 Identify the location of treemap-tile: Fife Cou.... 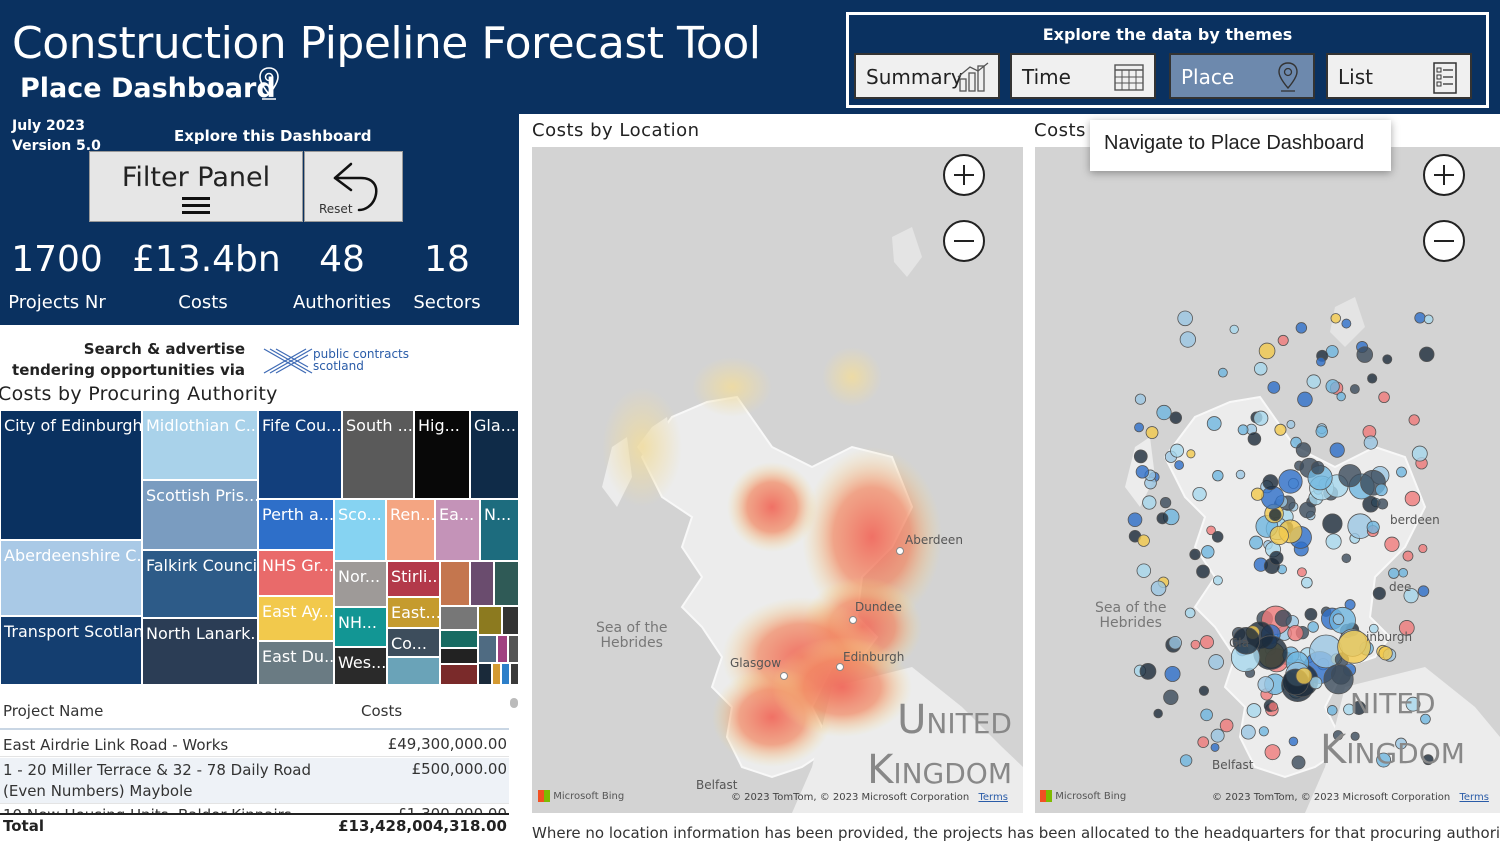
(300, 454).